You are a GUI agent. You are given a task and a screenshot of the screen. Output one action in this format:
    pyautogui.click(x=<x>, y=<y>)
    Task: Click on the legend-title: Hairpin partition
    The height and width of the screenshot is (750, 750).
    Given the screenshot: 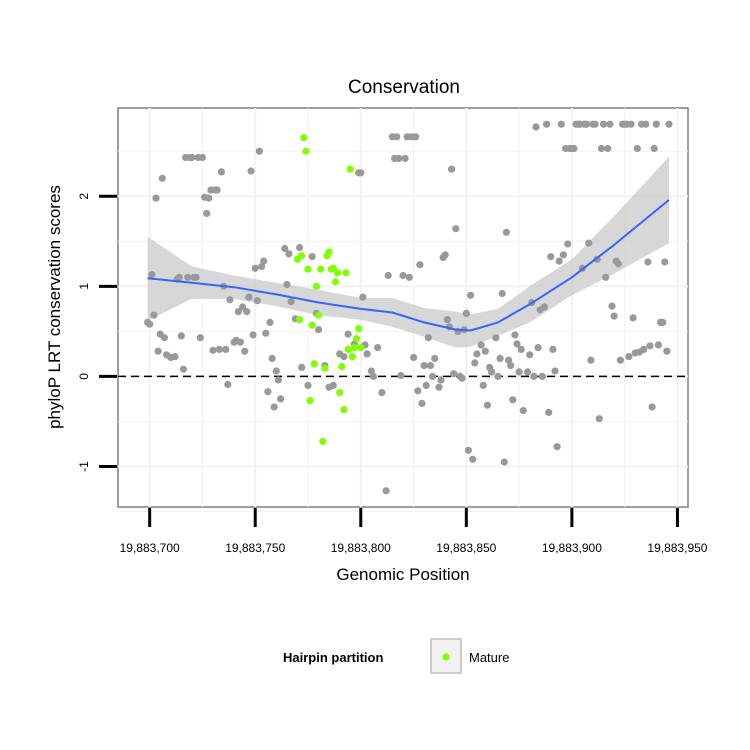 What is the action you would take?
    pyautogui.click(x=333, y=657)
    